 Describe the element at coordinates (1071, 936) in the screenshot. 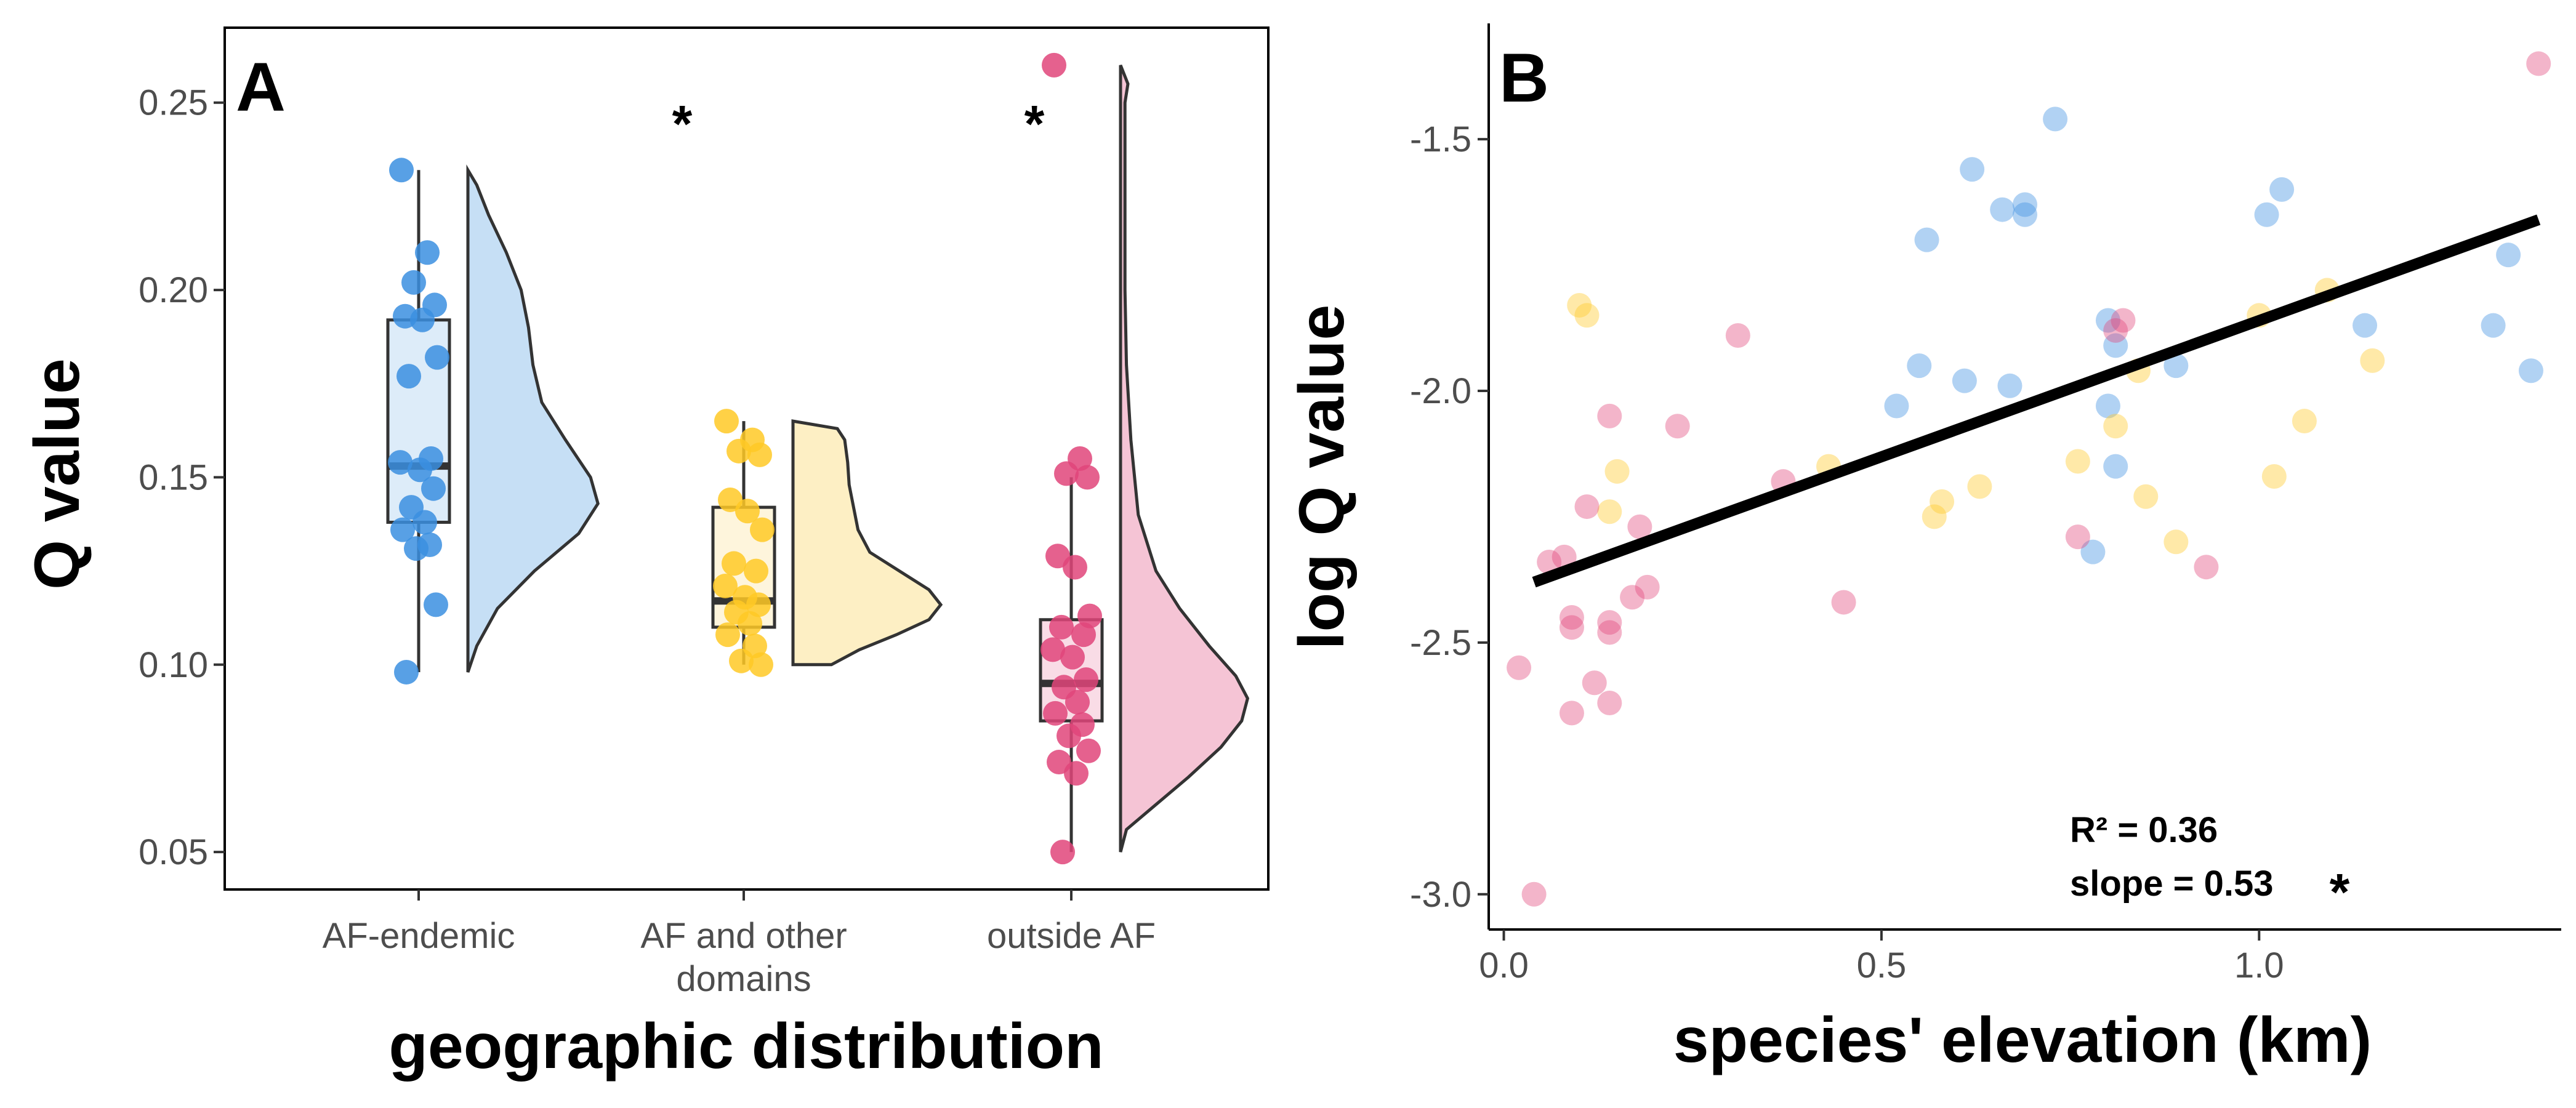

I see `panel-a-x-tick-label: outside AF` at that location.